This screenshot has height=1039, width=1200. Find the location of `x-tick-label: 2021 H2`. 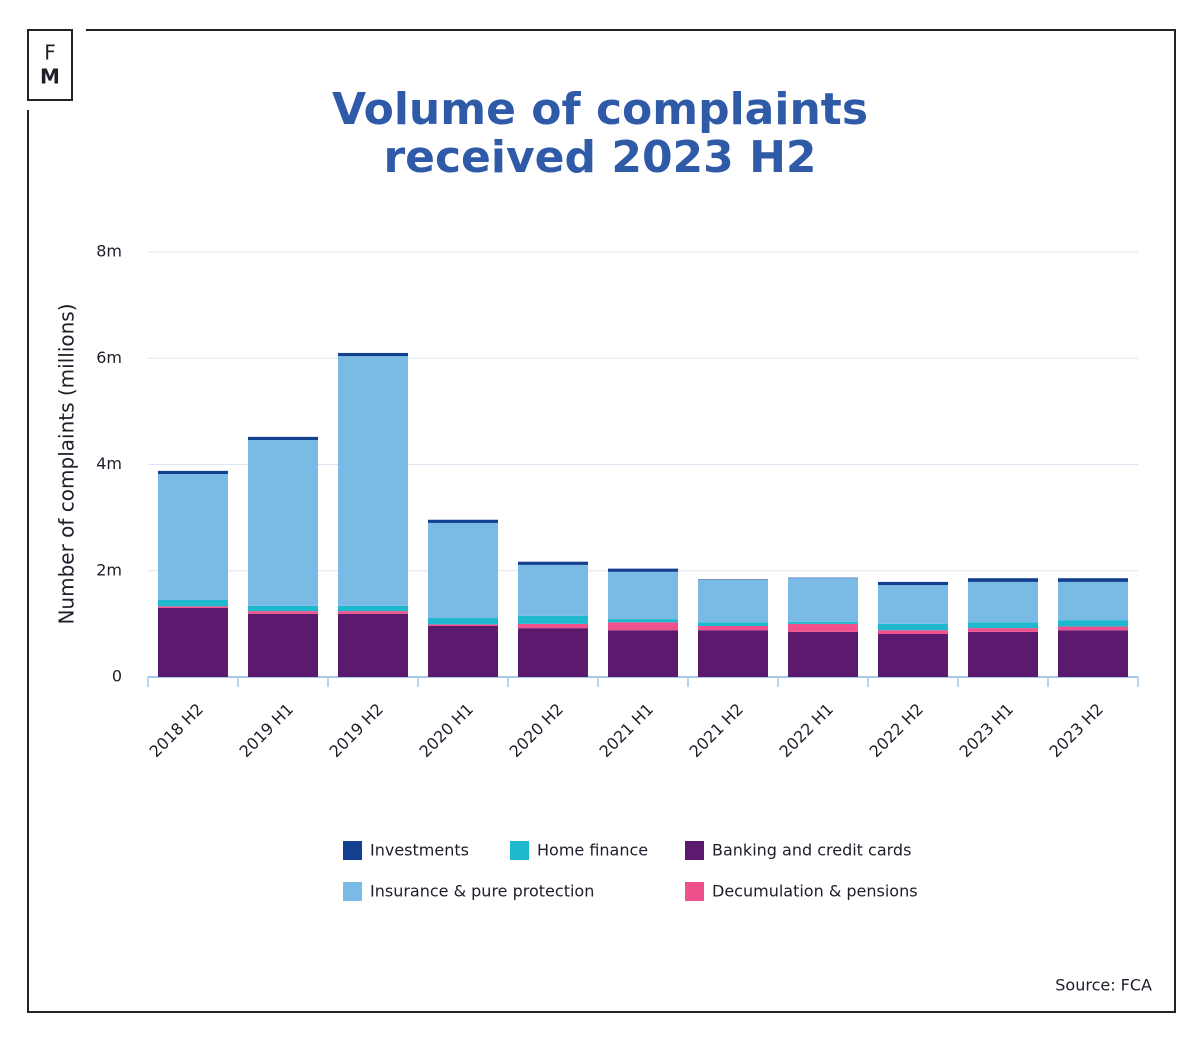

x-tick-label: 2021 H2 is located at coordinates (716, 731).